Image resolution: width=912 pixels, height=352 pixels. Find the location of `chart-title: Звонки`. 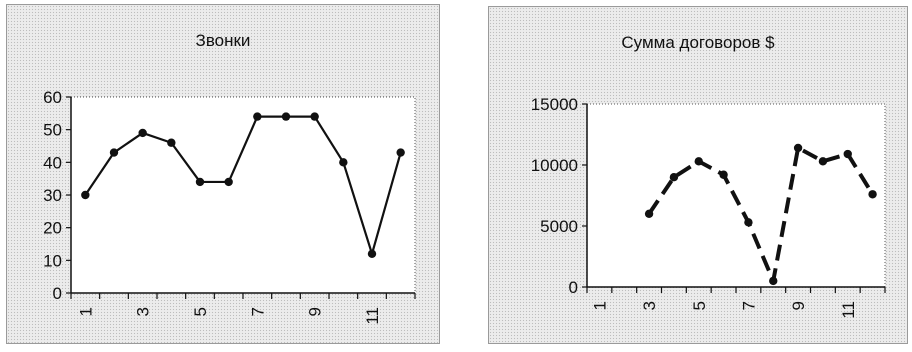

chart-title: Звонки is located at coordinates (223, 40).